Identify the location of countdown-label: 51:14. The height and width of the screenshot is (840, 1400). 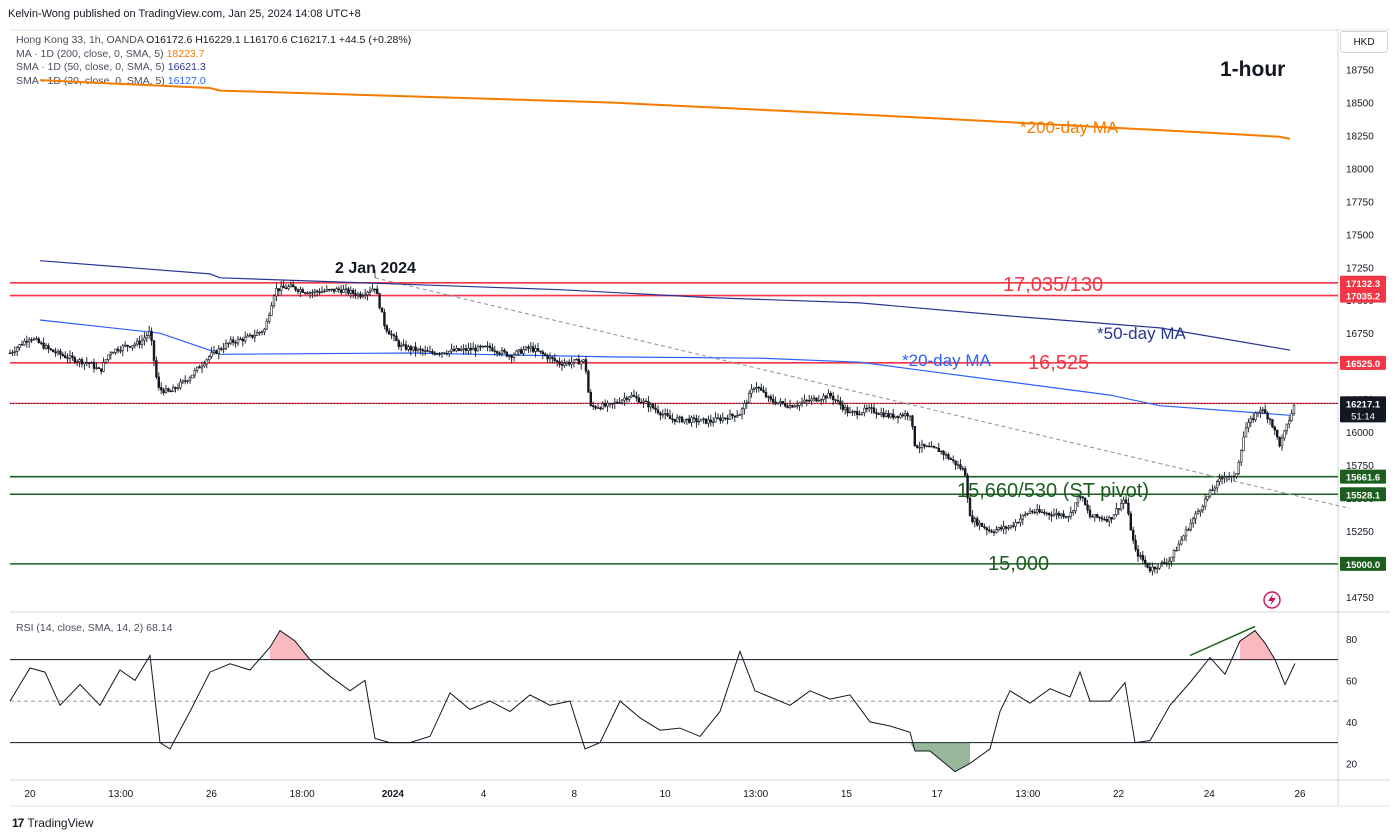
(1363, 416).